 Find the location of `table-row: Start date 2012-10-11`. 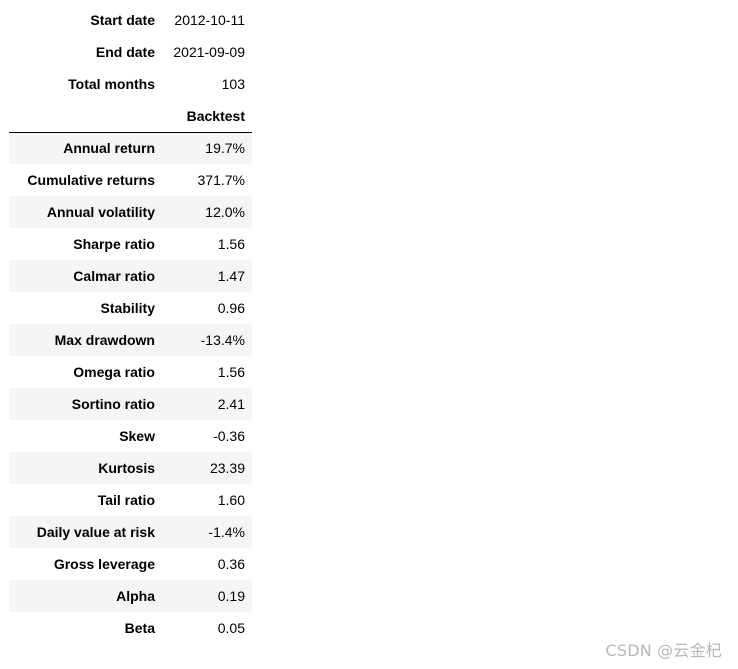

table-row: Start date 2012-10-11 is located at coordinates (130, 20).